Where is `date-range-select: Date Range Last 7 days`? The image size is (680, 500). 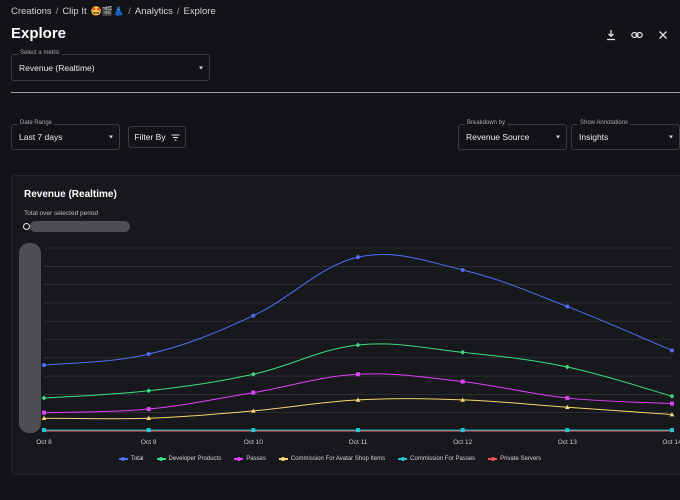
date-range-select: Date Range Last 7 days is located at coordinates (65, 135).